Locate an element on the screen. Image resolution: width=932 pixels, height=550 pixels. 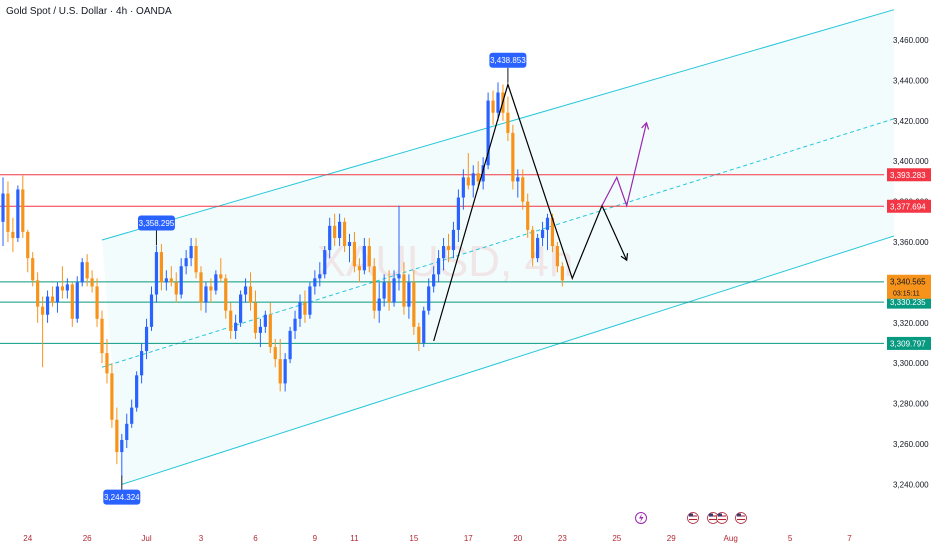
price-level-label: 3,377.694 is located at coordinates (908, 206).